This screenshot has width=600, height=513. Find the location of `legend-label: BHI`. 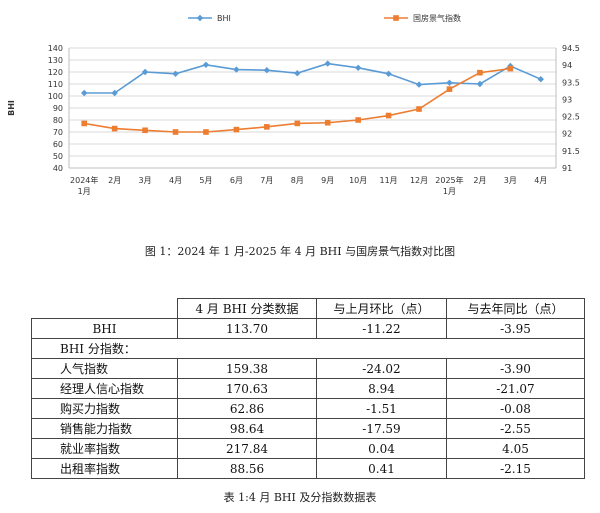

legend-label: BHI is located at coordinates (224, 18).